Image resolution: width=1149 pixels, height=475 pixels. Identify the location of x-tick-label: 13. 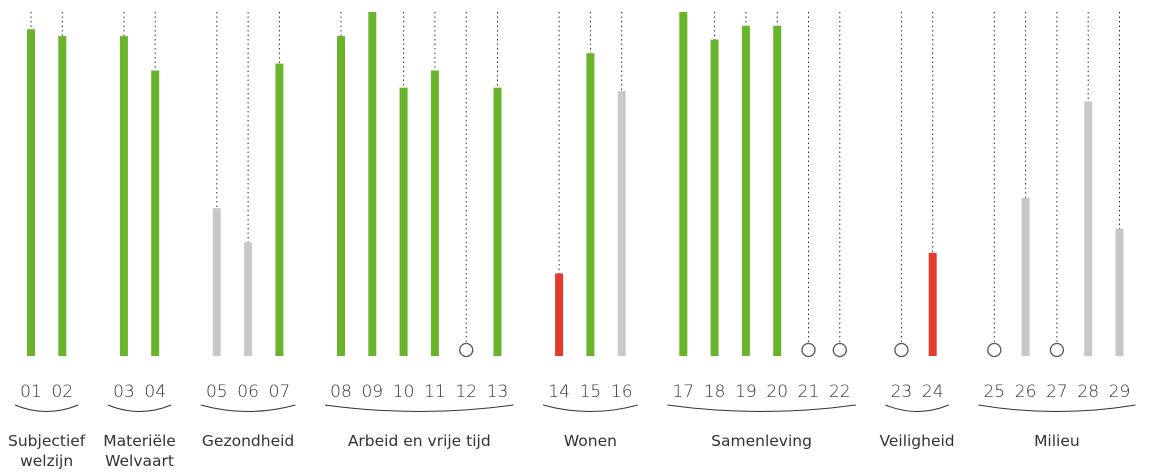
(498, 392).